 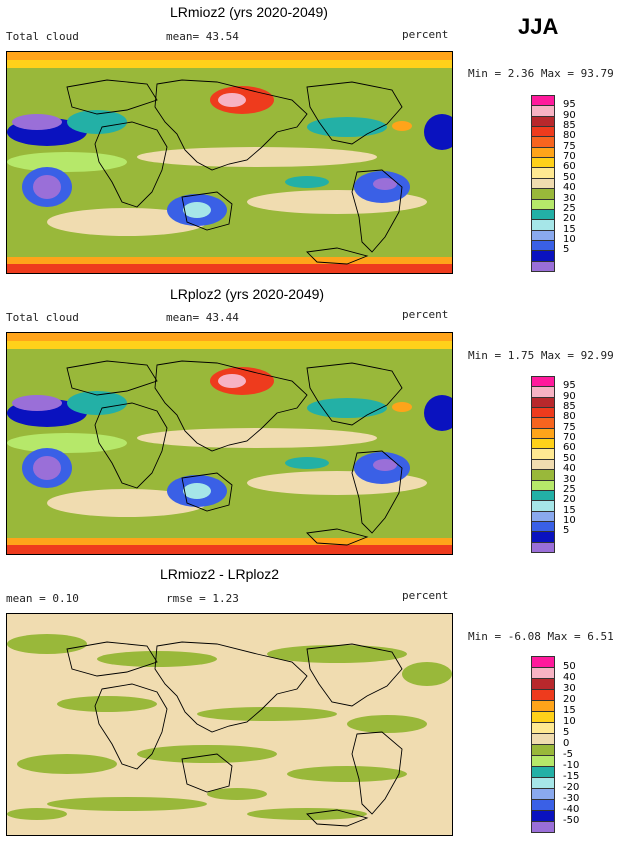 I want to click on panel-1-minmax: Min = 2.36 Max = 93.79, so click(x=541, y=73).